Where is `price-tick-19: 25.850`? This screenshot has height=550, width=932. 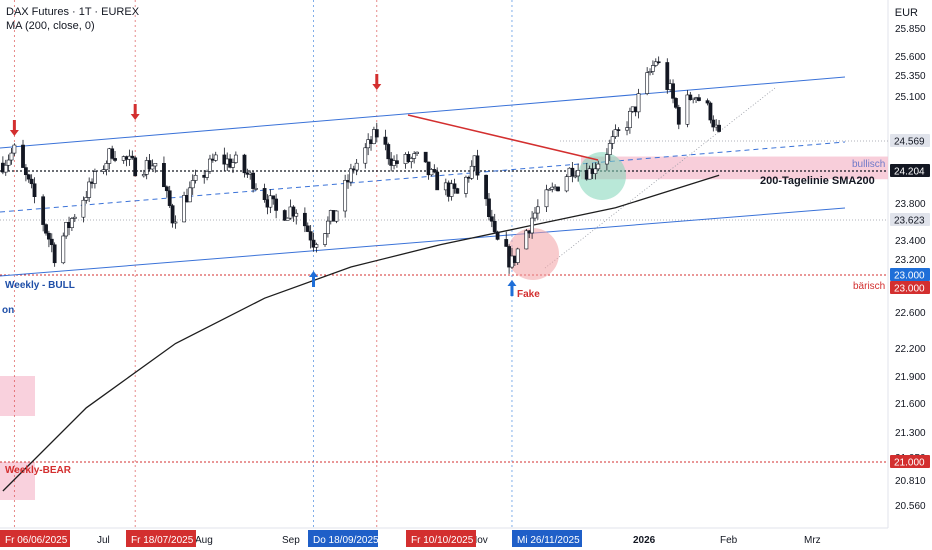
price-tick-19: 25.850 is located at coordinates (910, 29).